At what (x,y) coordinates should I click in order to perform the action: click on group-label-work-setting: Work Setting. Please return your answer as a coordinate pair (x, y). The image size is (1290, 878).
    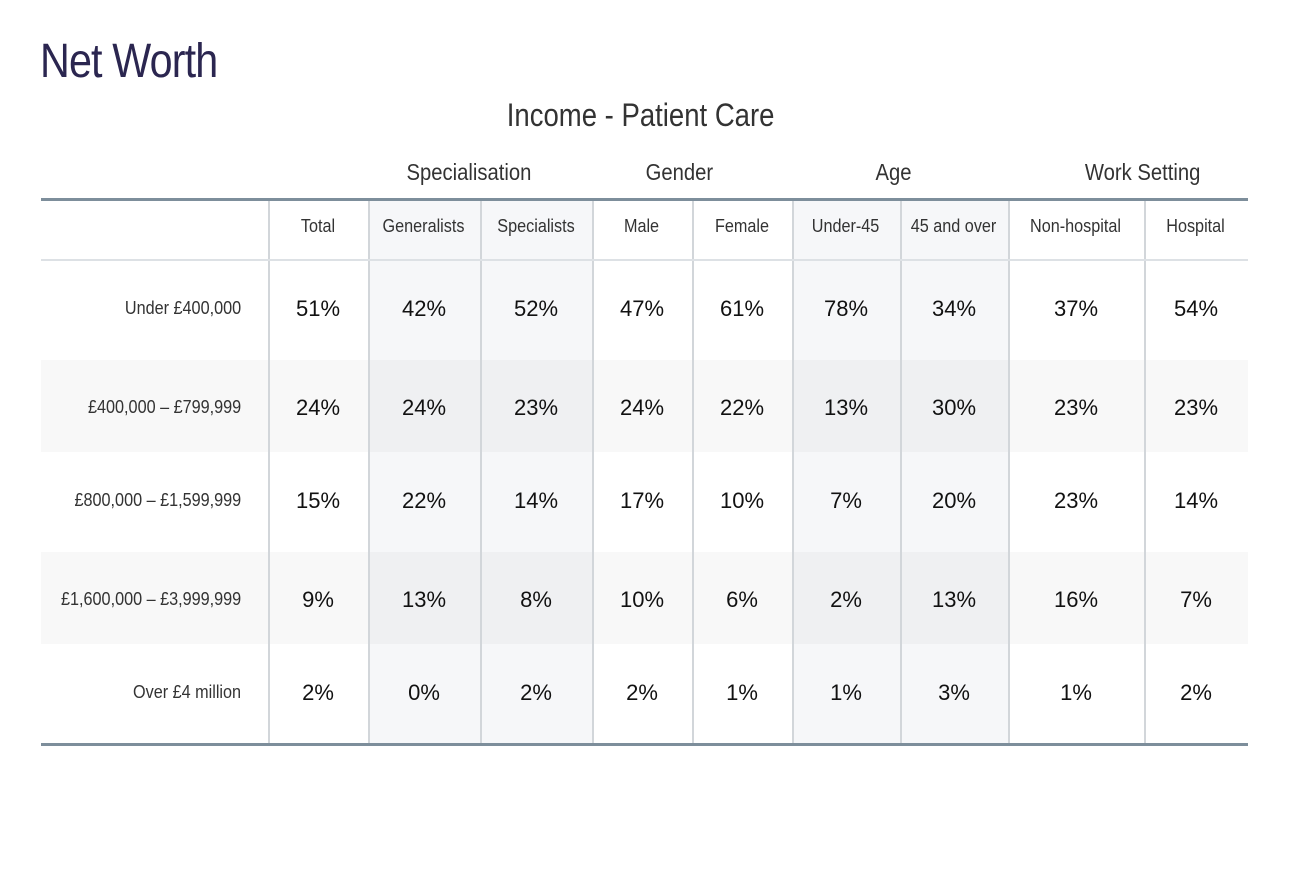
    Looking at the image, I should click on (1143, 172).